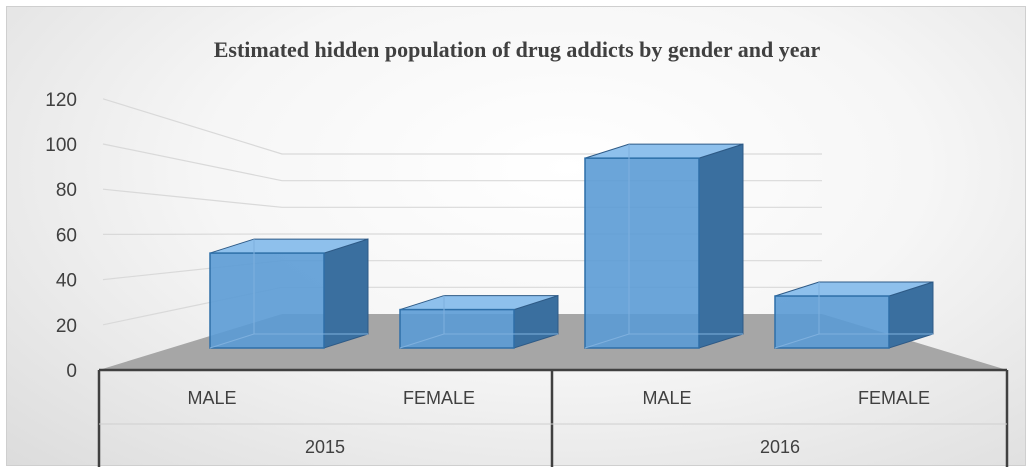 This screenshot has width=1033, height=472. What do you see at coordinates (66, 190) in the screenshot?
I see `y-tick-label: 80` at bounding box center [66, 190].